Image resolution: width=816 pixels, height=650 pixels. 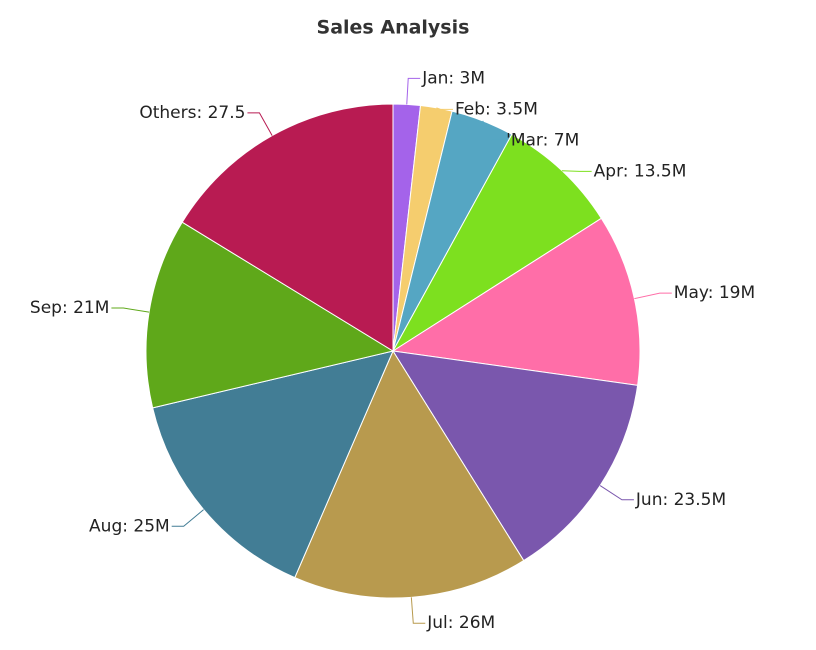 I want to click on data-label: Others: 27.5, so click(x=192, y=113).